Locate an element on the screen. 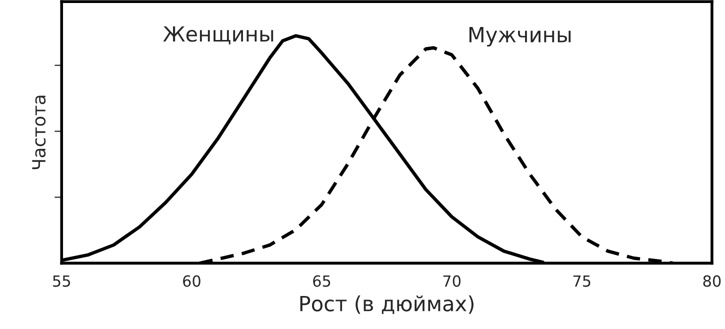  series-label: Мужчины is located at coordinates (520, 37).